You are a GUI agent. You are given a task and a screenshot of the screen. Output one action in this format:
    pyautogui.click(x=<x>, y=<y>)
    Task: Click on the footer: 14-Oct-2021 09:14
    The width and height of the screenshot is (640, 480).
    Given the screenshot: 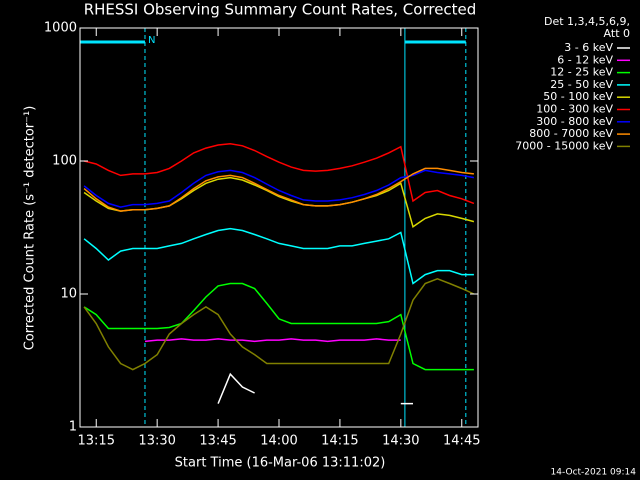 What is the action you would take?
    pyautogui.click(x=594, y=473)
    